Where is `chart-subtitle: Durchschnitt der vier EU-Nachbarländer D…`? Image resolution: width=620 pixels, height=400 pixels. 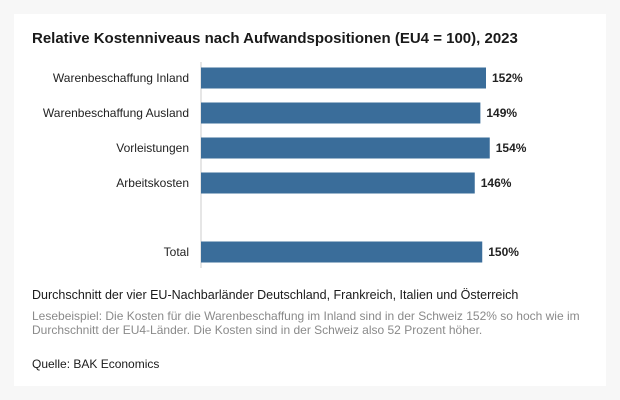 chart-subtitle: Durchschnitt der vier EU-Nachbarländer D… is located at coordinates (275, 295).